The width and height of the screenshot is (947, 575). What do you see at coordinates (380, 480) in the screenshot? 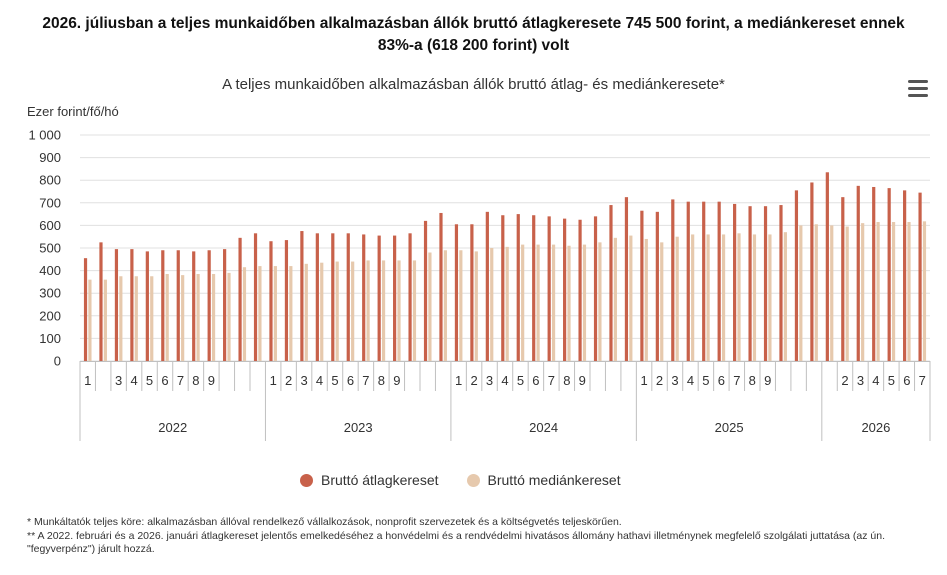
I see `legend-avg-label: Bruttó átlagkereset` at bounding box center [380, 480].